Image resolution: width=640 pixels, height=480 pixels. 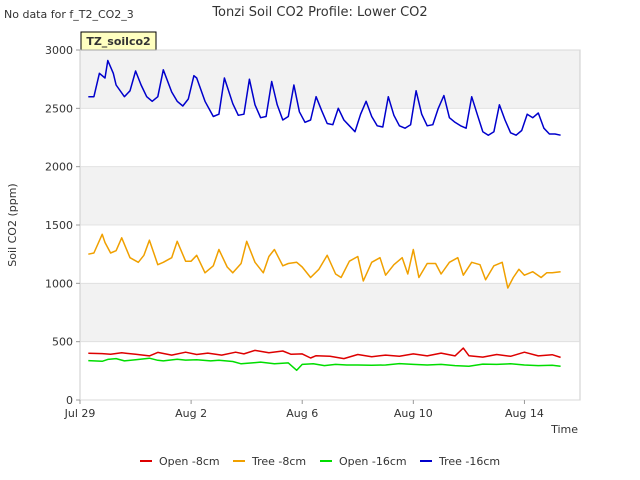 I want to click on site-label: TZ_soilco2, so click(x=118, y=41).